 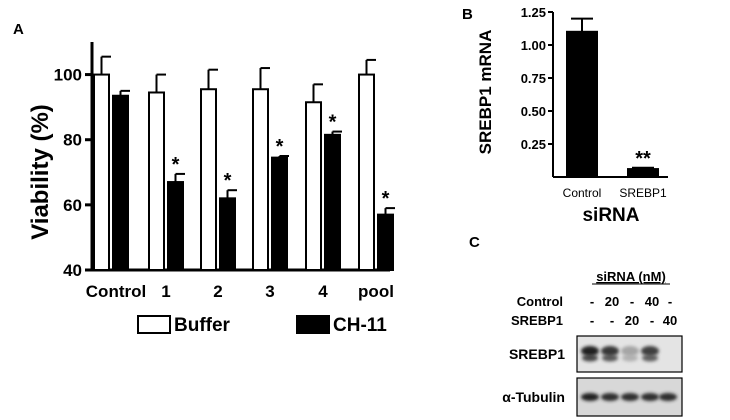 What do you see at coordinates (533, 45) in the screenshot?
I see `panel-b-ytick-label: 1.00` at bounding box center [533, 45].